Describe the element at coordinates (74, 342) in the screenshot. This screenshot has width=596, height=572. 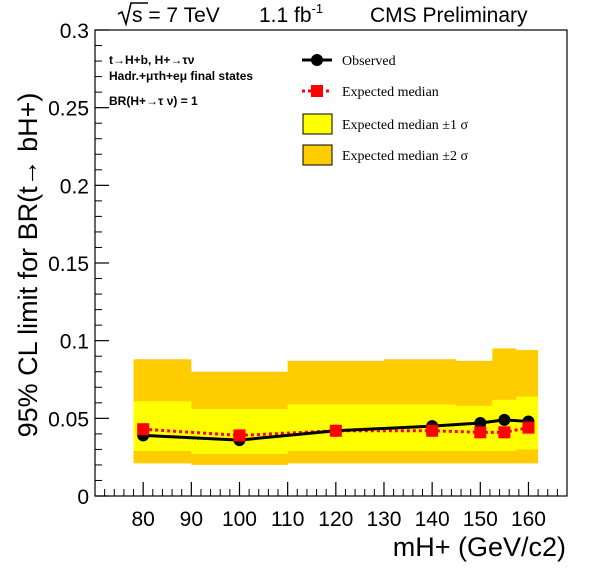
I see `y-tick-label: 0.1` at that location.